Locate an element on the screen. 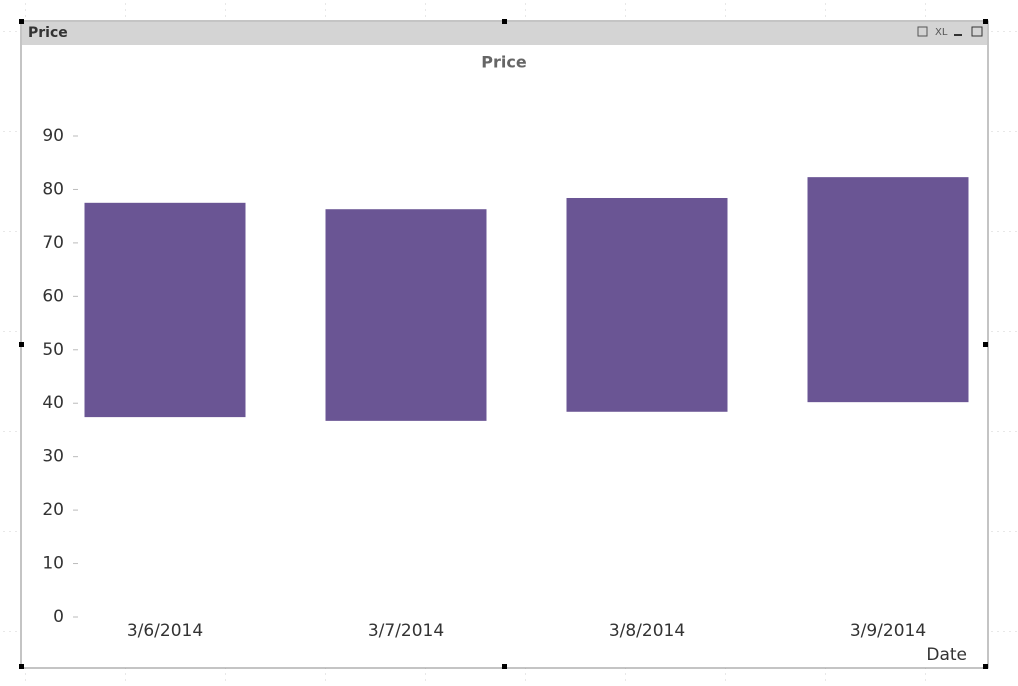  x-tick-label: 3/9/2014 is located at coordinates (888, 631).